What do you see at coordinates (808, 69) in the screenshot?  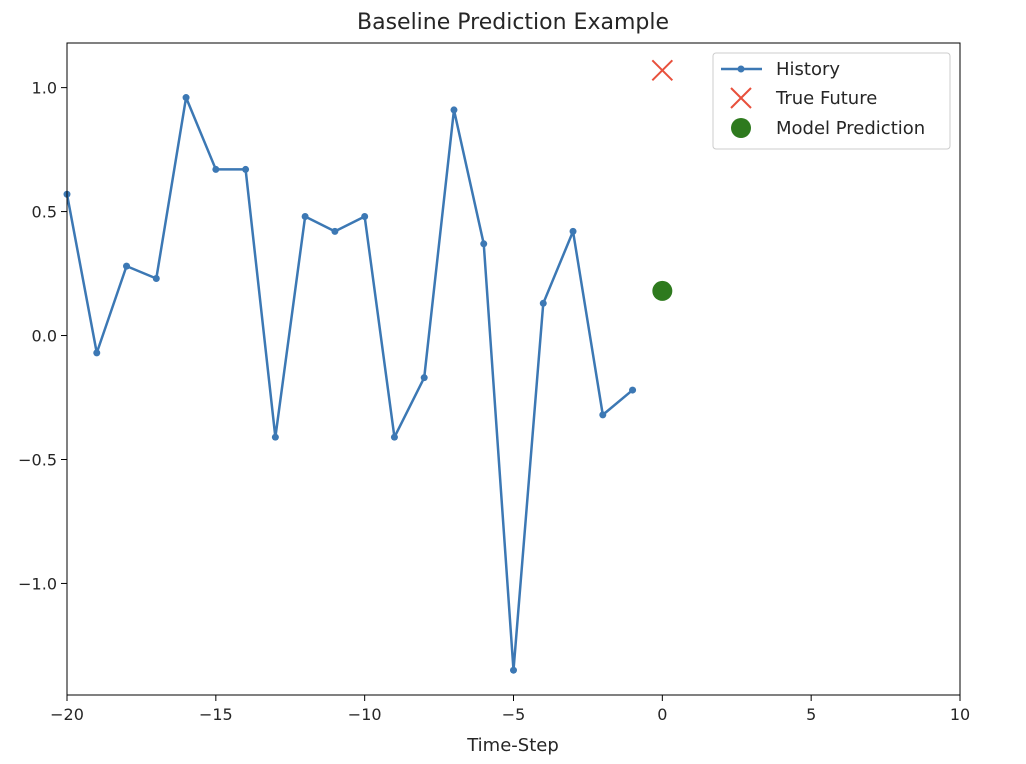 I see `legend-history-label: History` at bounding box center [808, 69].